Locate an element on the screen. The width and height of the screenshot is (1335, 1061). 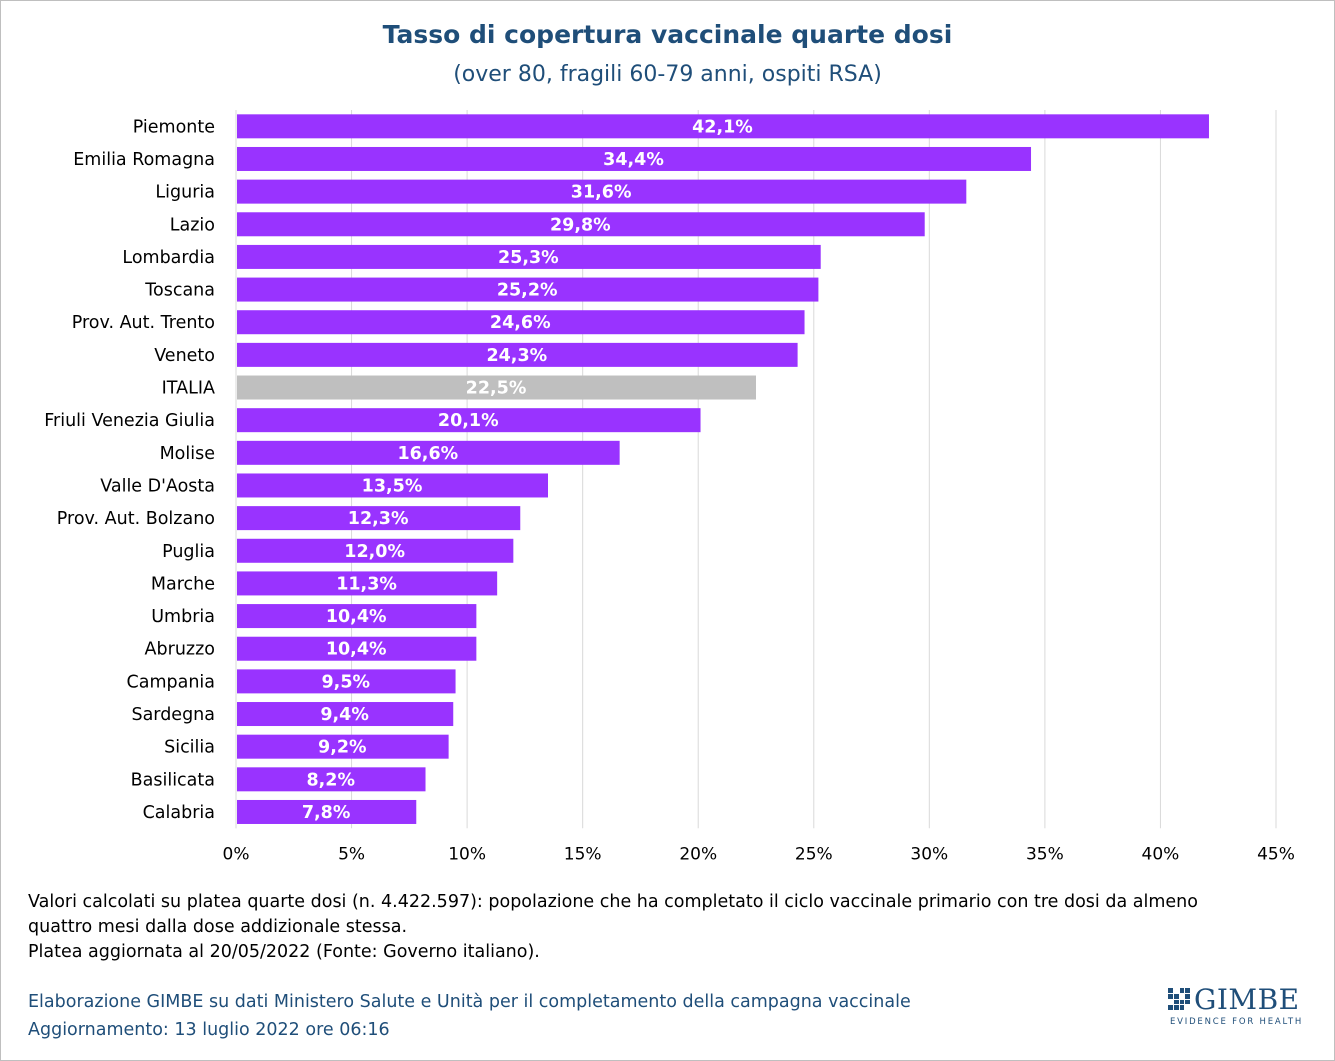
bar-value-label: 13,5% is located at coordinates (392, 486).